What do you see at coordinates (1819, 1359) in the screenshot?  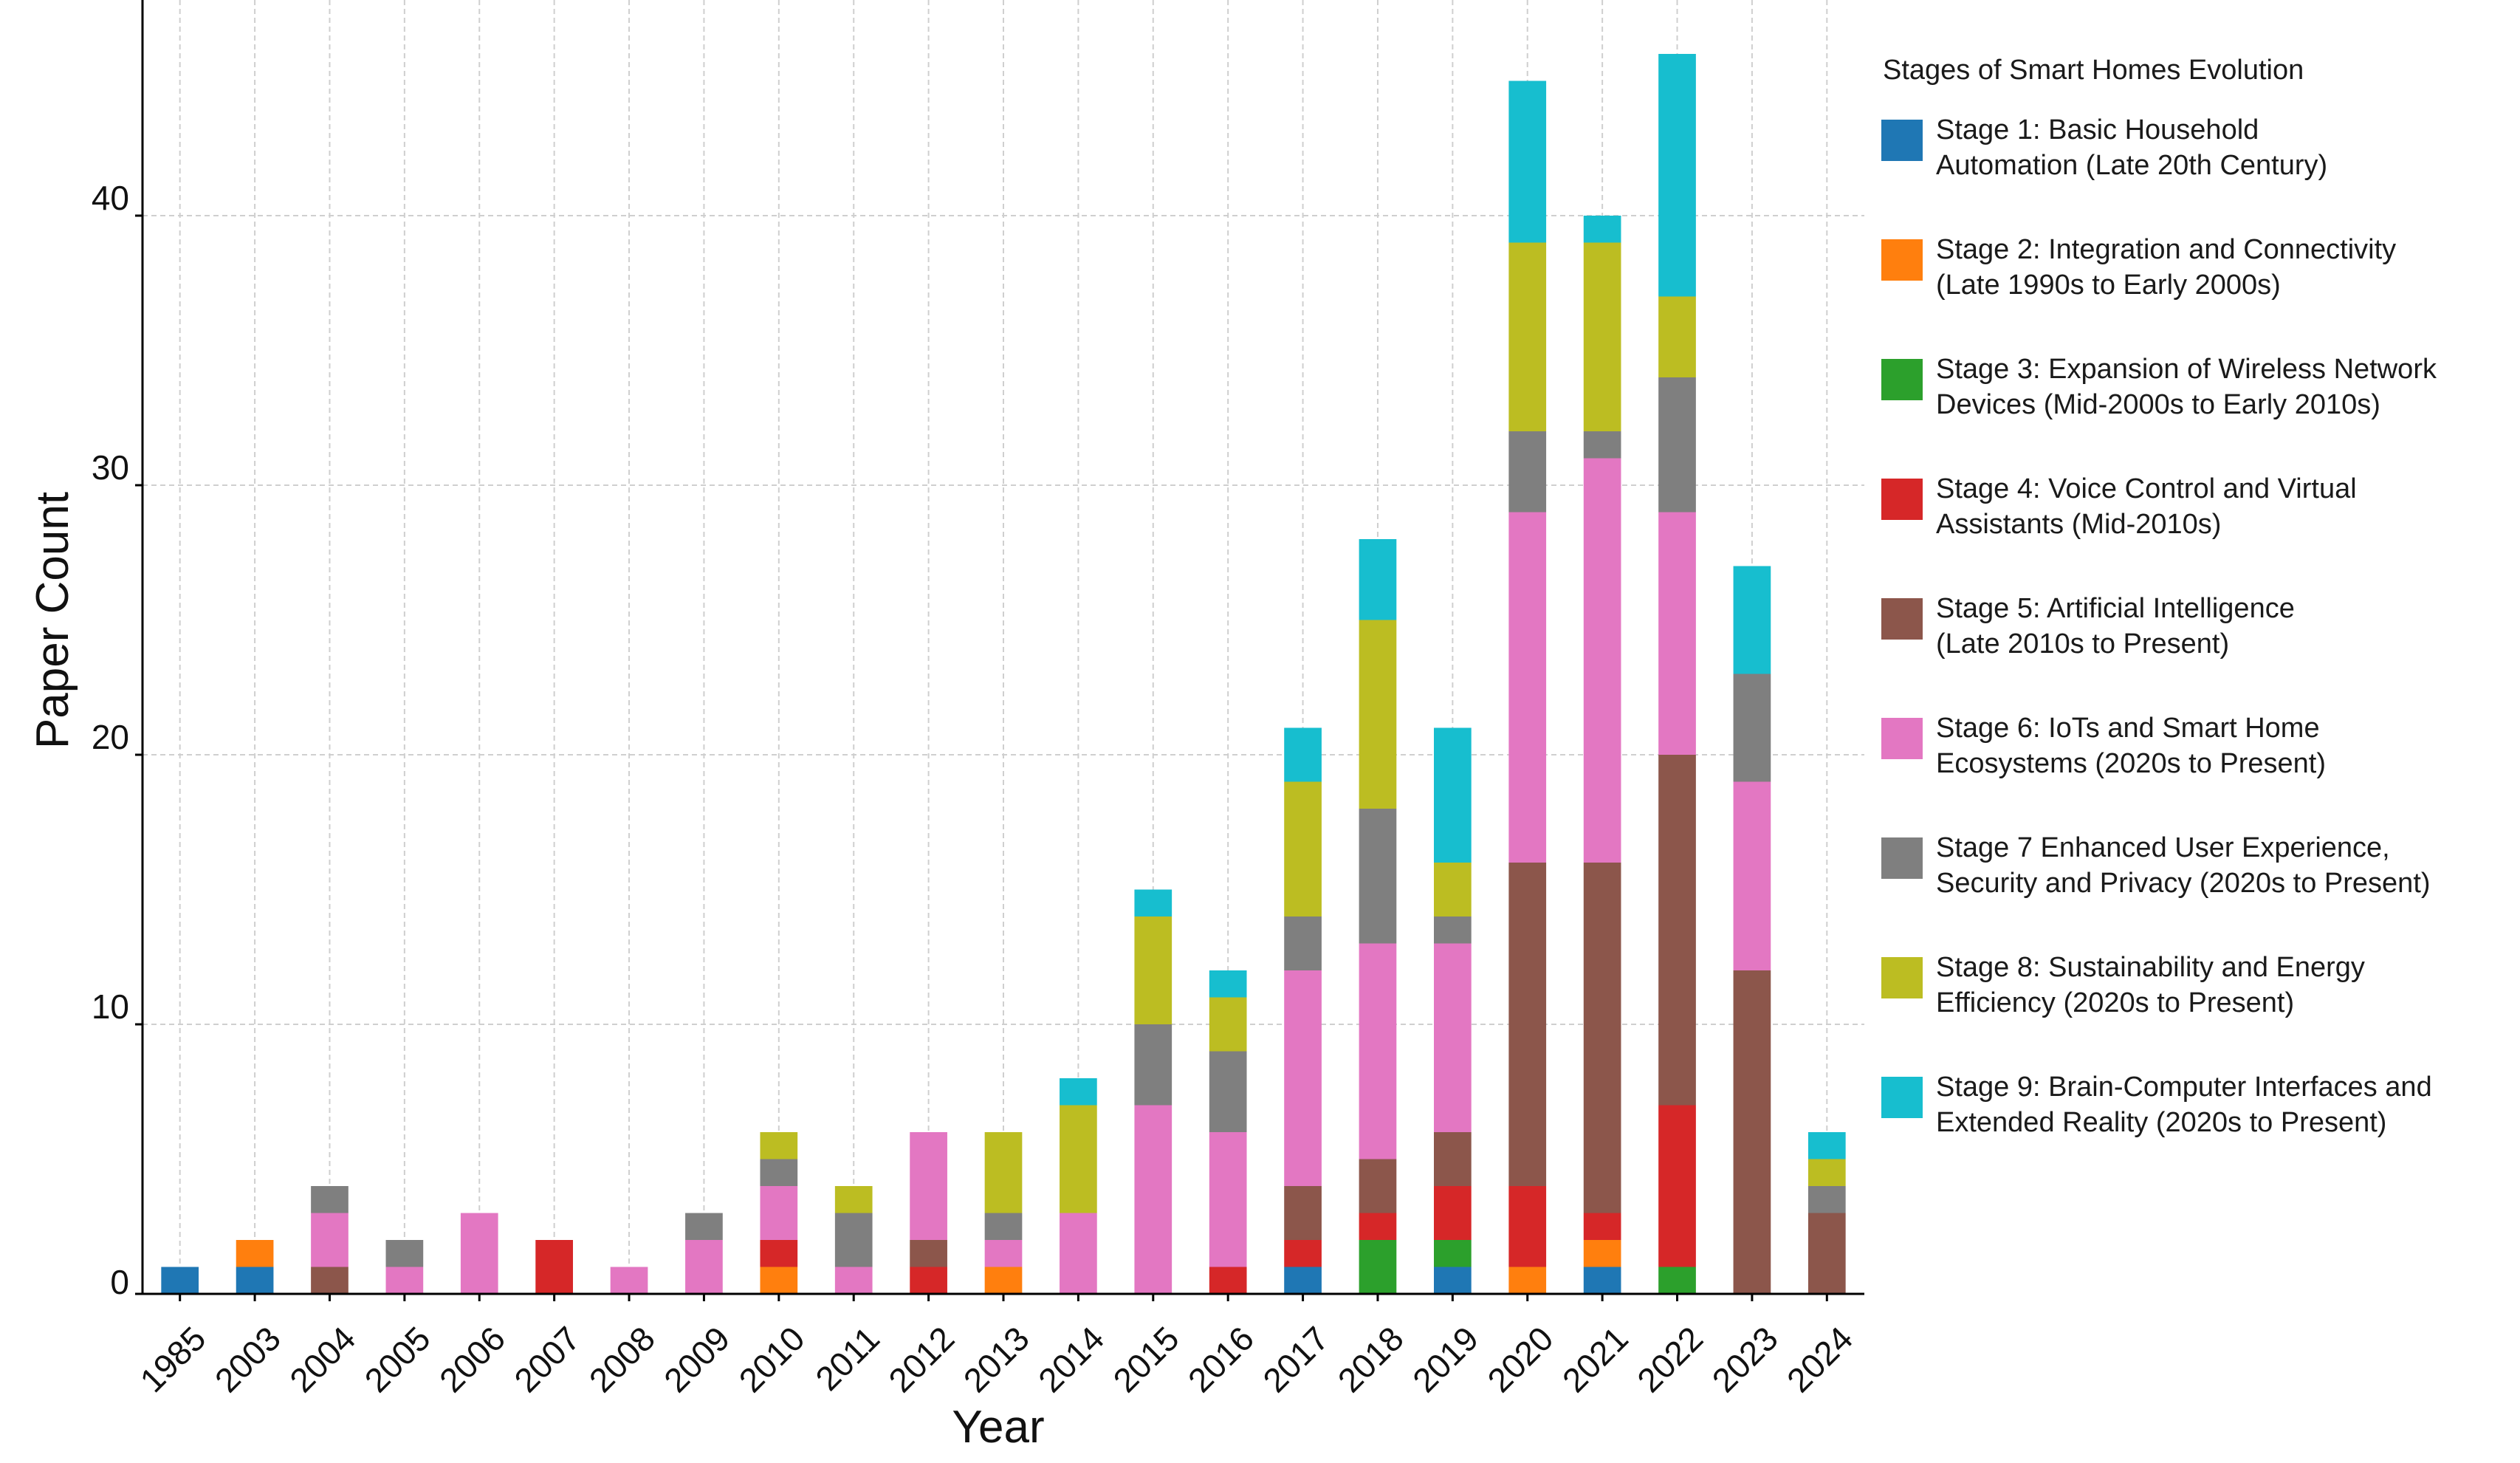 I see `x-tick-label: 2024` at bounding box center [1819, 1359].